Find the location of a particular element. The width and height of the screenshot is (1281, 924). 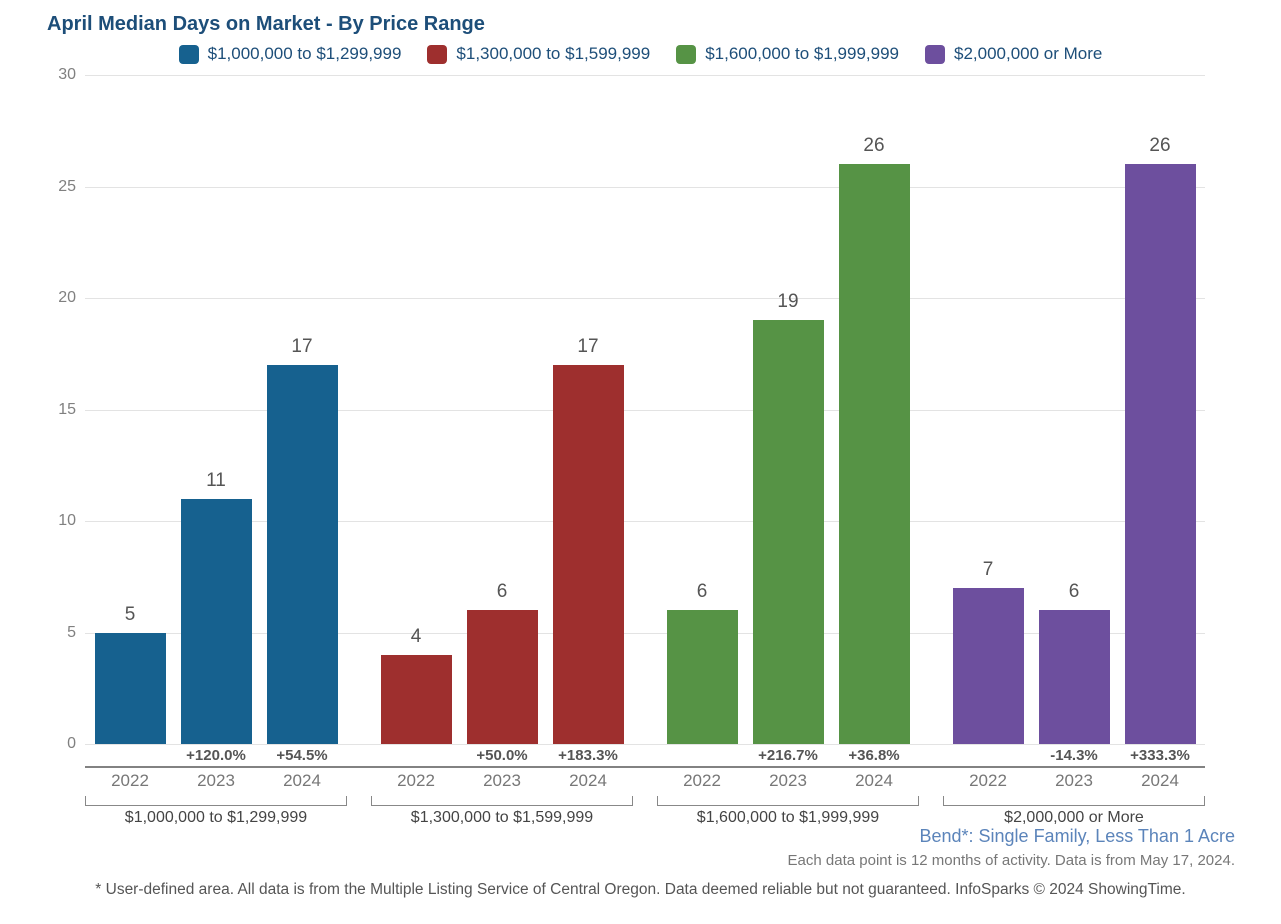

pct-change-row: +216.7% +36.8% is located at coordinates (788, 755).